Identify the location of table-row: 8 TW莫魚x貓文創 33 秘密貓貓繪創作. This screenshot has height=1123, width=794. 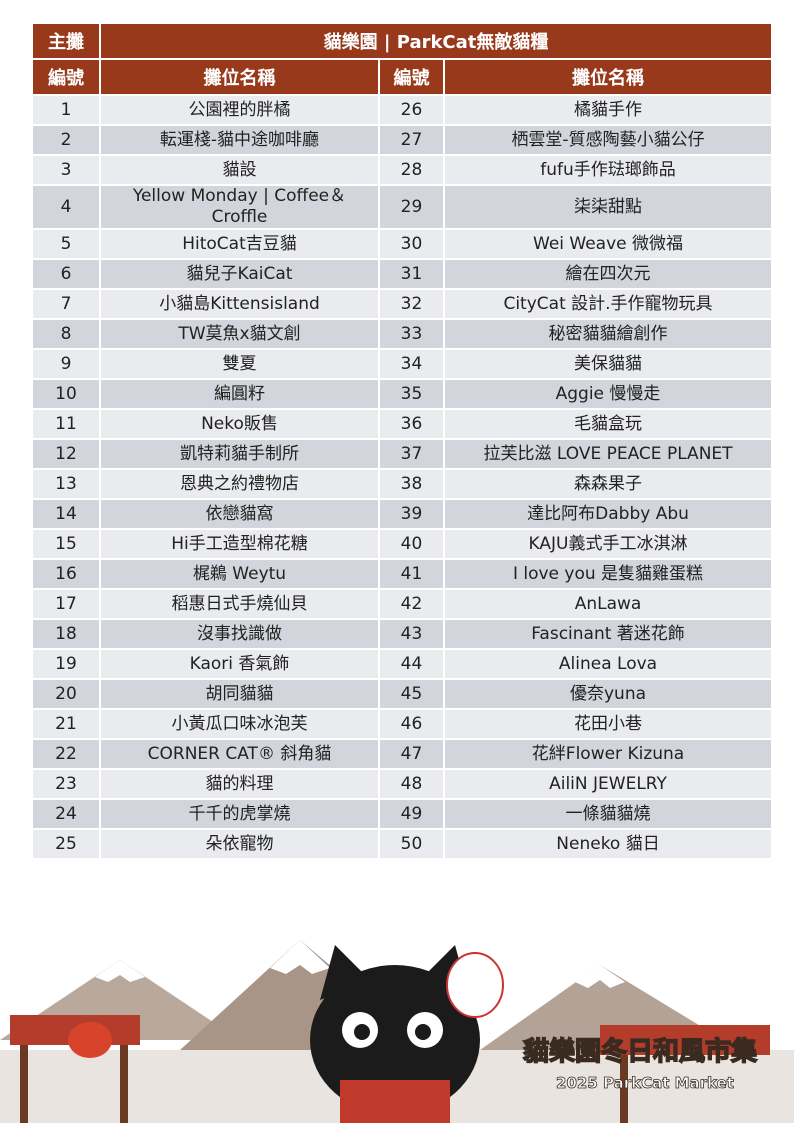
(402, 334).